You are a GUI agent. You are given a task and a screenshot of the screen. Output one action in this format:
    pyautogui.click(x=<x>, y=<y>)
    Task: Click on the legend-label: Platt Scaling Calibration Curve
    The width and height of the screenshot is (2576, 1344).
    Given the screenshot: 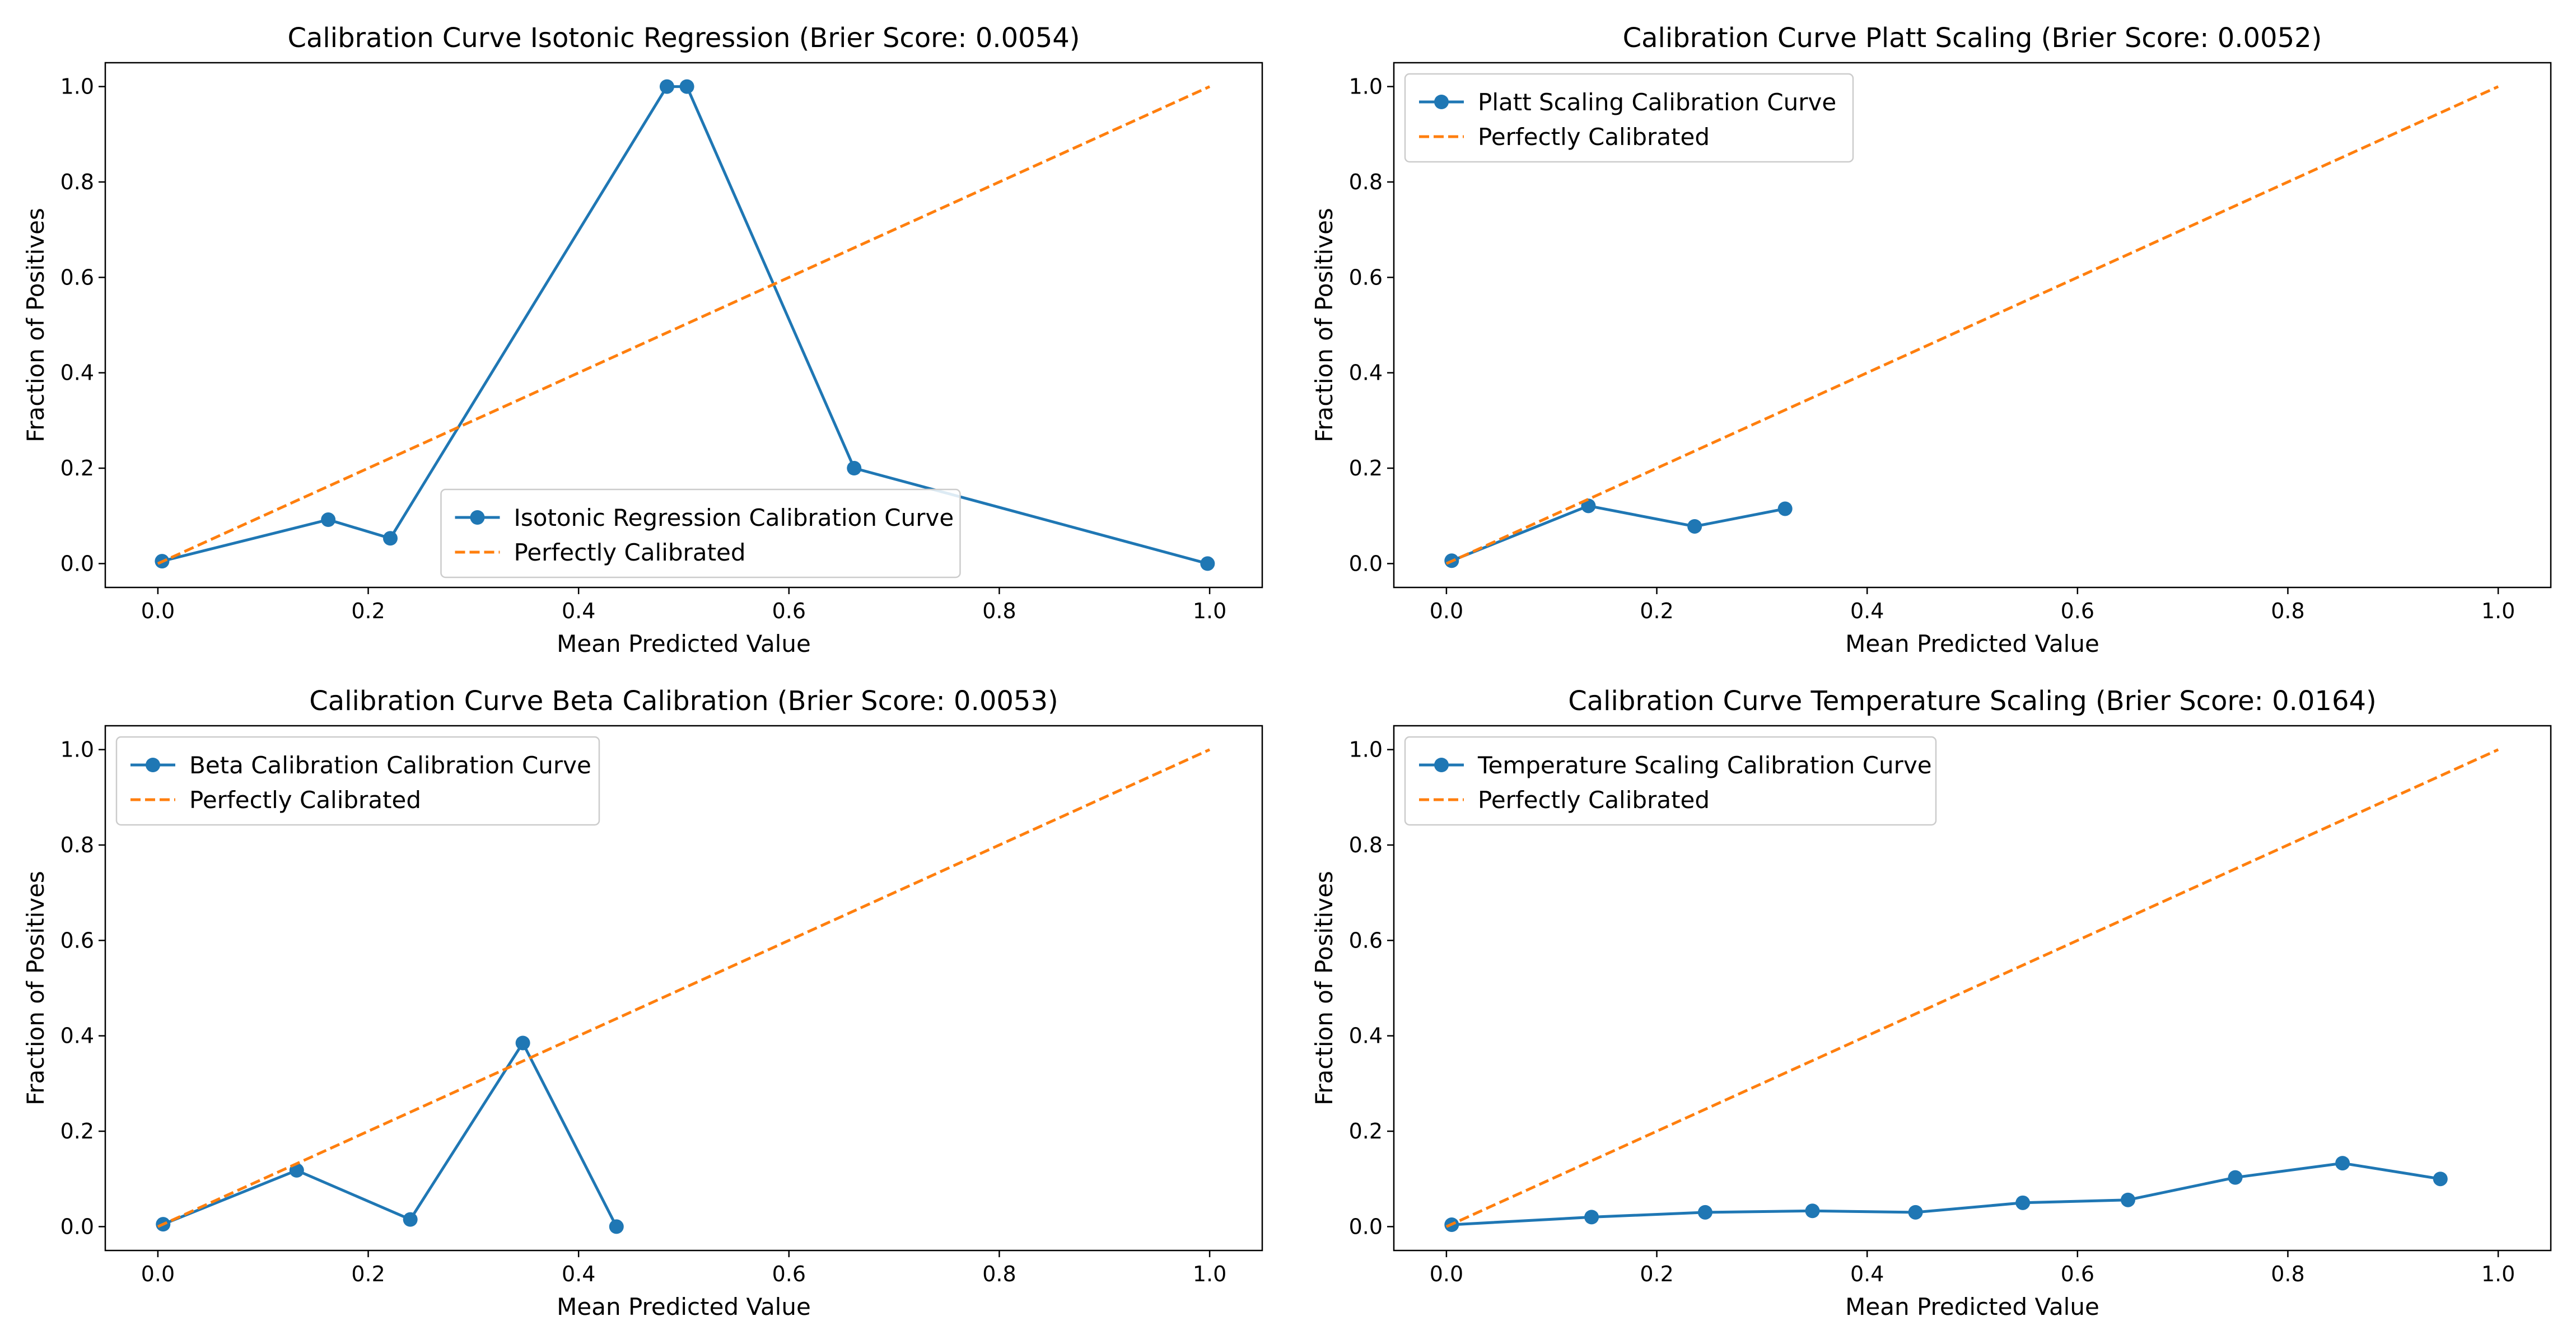 What is the action you would take?
    pyautogui.click(x=1657, y=102)
    